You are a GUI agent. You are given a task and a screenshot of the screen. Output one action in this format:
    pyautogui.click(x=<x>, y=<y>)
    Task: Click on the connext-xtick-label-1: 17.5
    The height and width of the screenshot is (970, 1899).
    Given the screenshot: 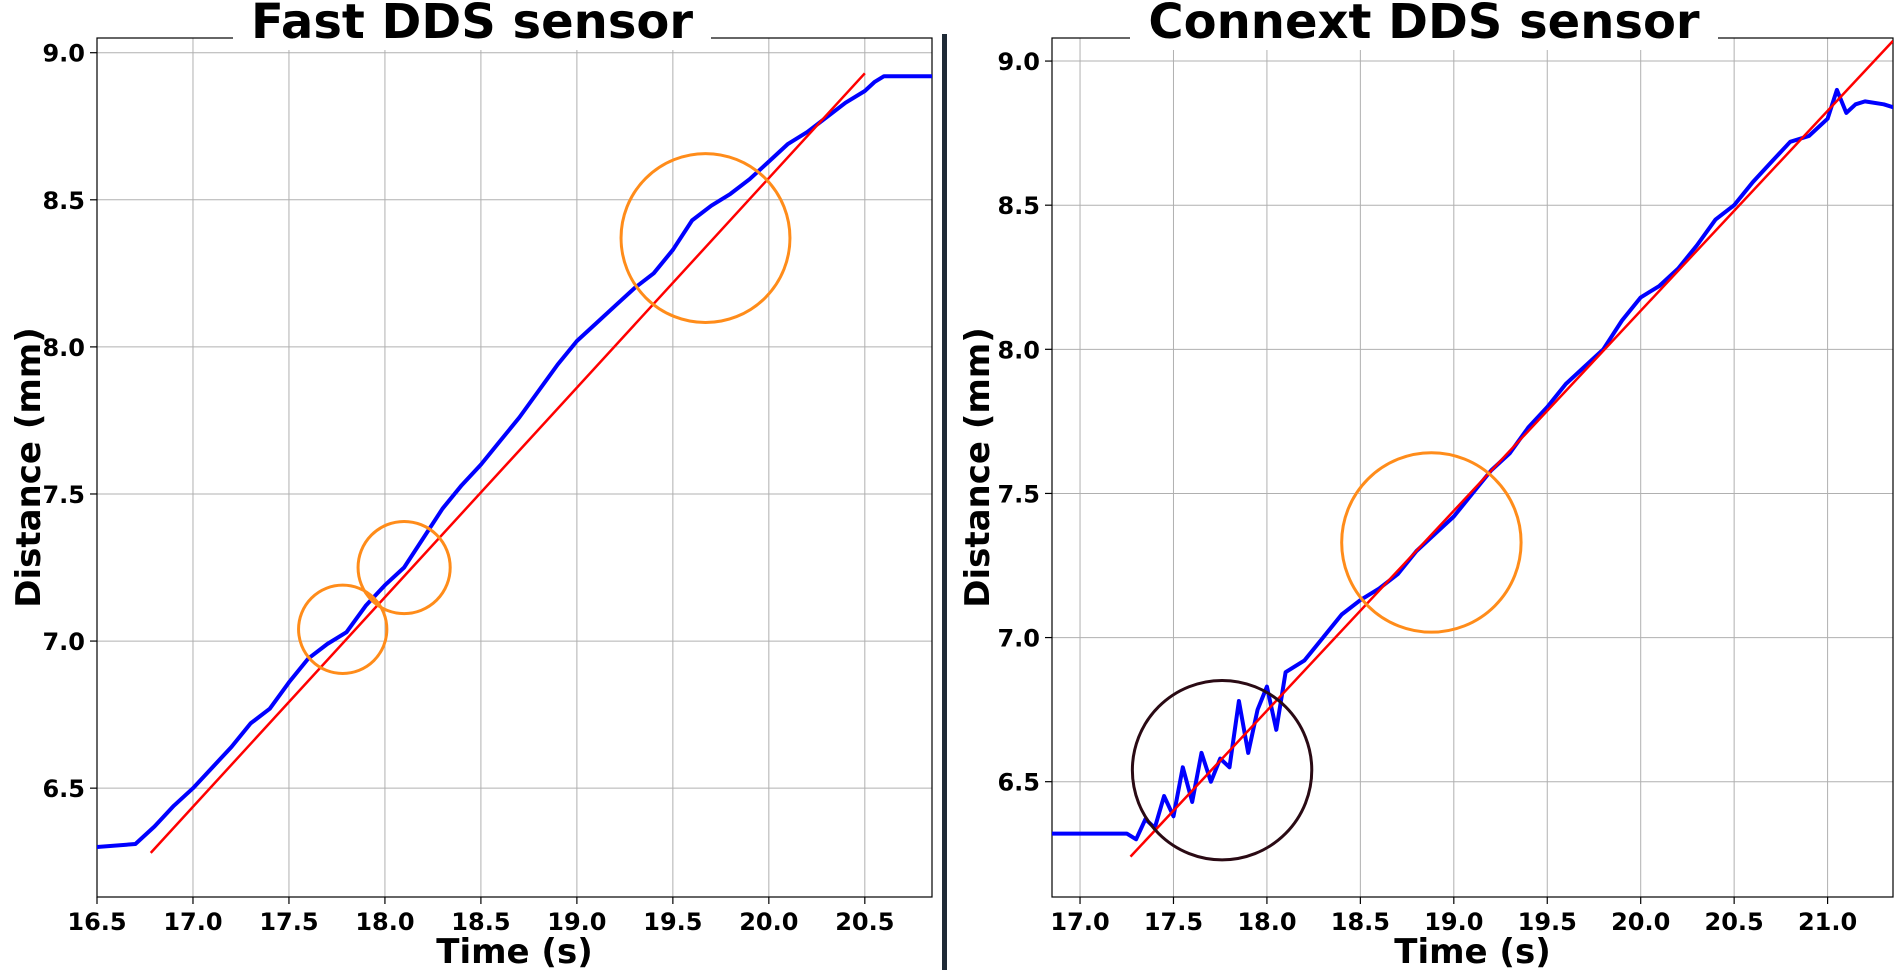 What is the action you would take?
    pyautogui.click(x=1173, y=922)
    